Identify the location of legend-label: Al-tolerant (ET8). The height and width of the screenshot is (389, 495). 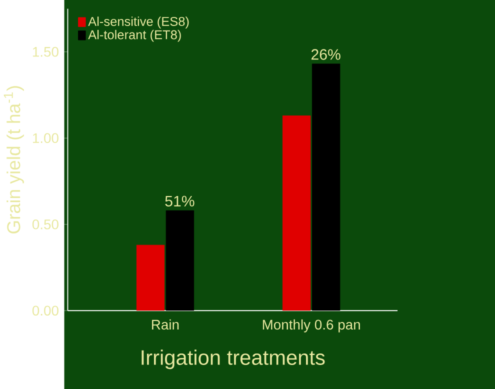
(134, 36).